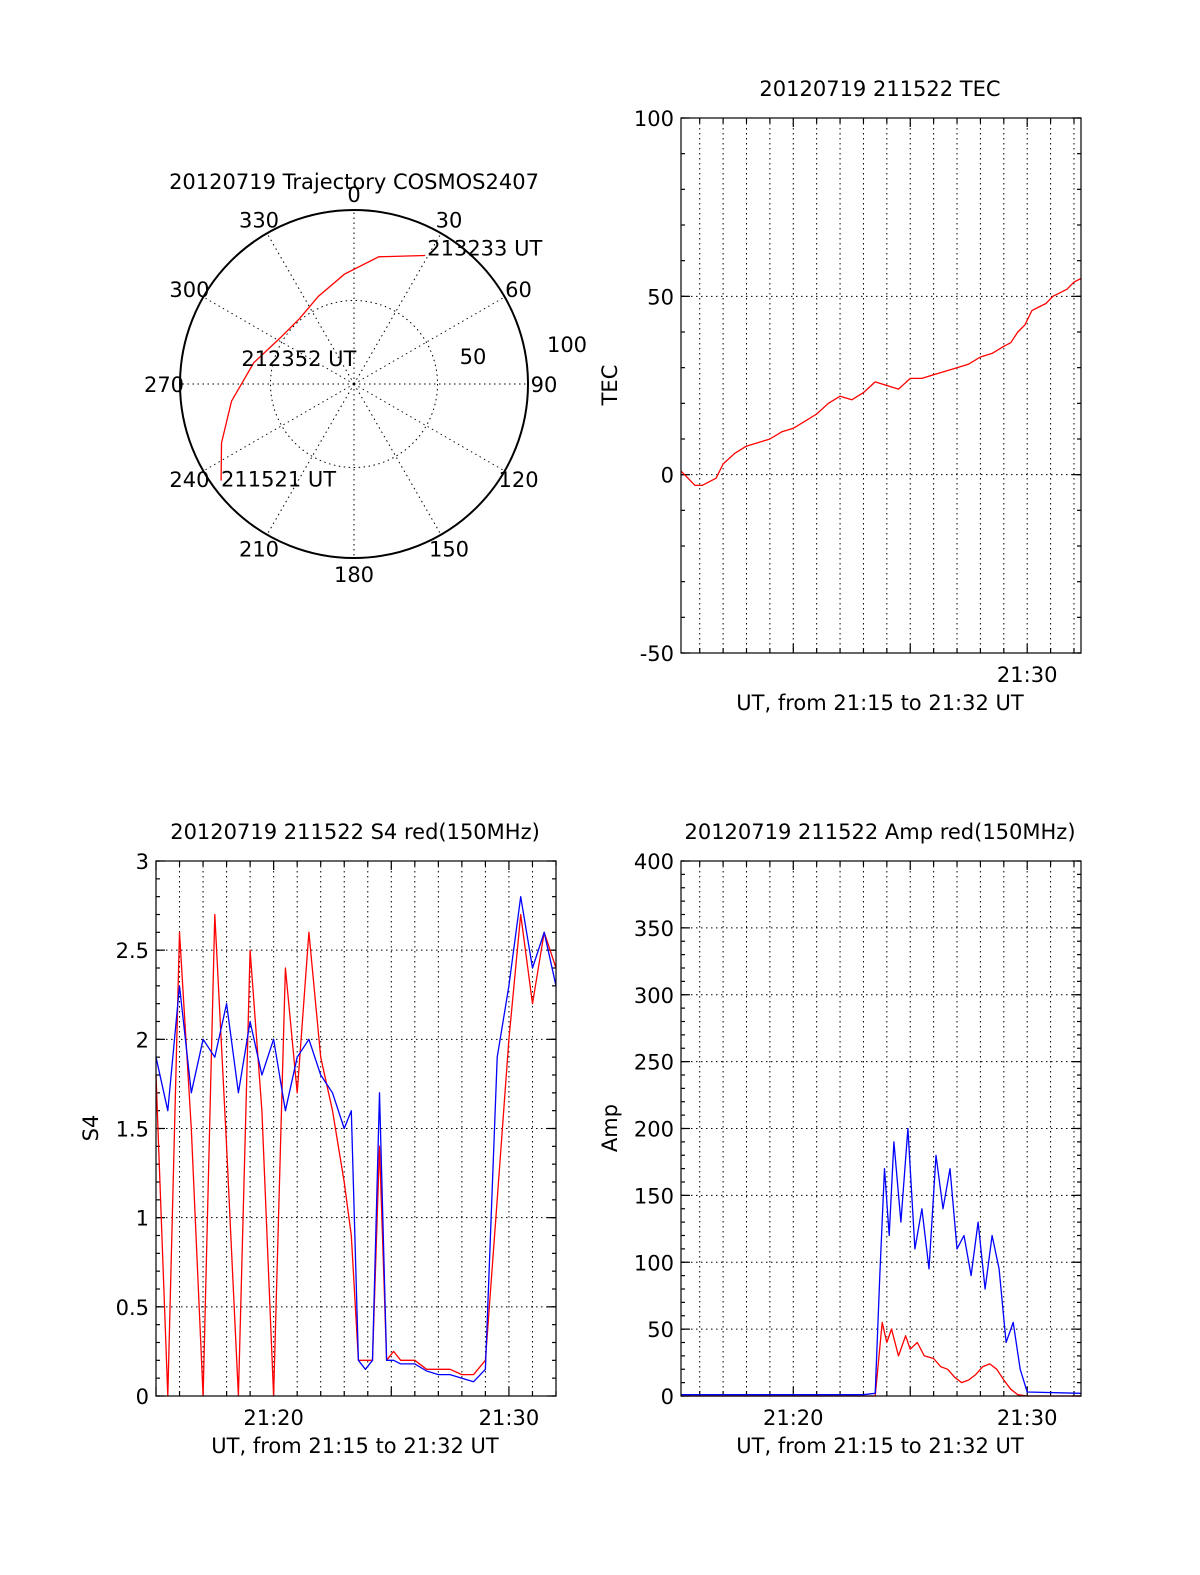  What do you see at coordinates (654, 1263) in the screenshot?
I see `amp-ytick-label: 100` at bounding box center [654, 1263].